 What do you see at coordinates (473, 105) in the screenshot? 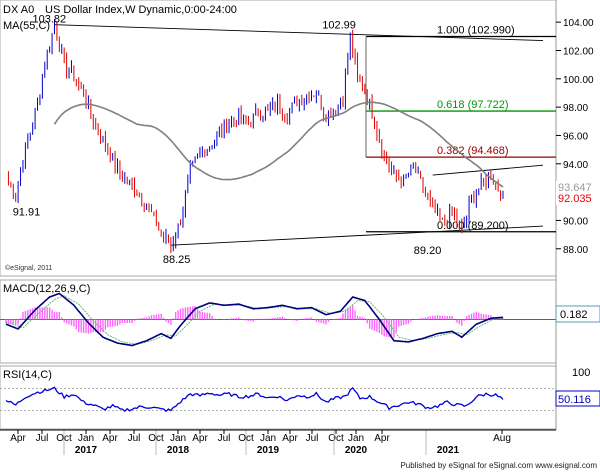
I see `fib-level-label: 0.618 (97.722)` at bounding box center [473, 105].